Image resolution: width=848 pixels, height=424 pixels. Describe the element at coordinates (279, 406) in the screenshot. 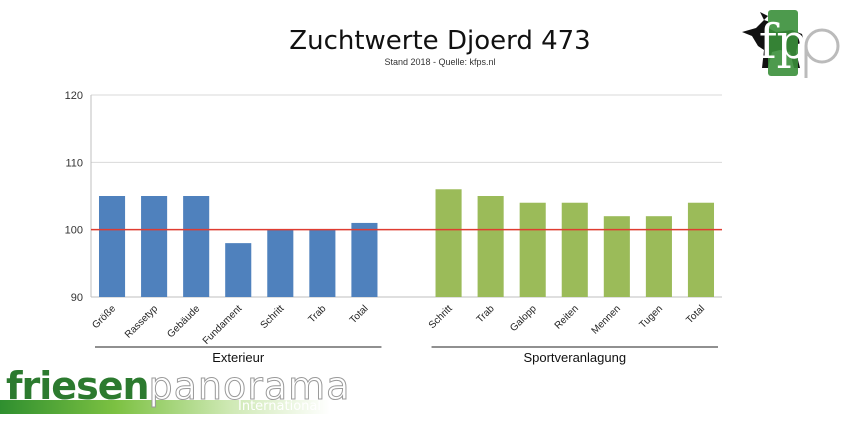

I see `brand-subtitle: International` at that location.